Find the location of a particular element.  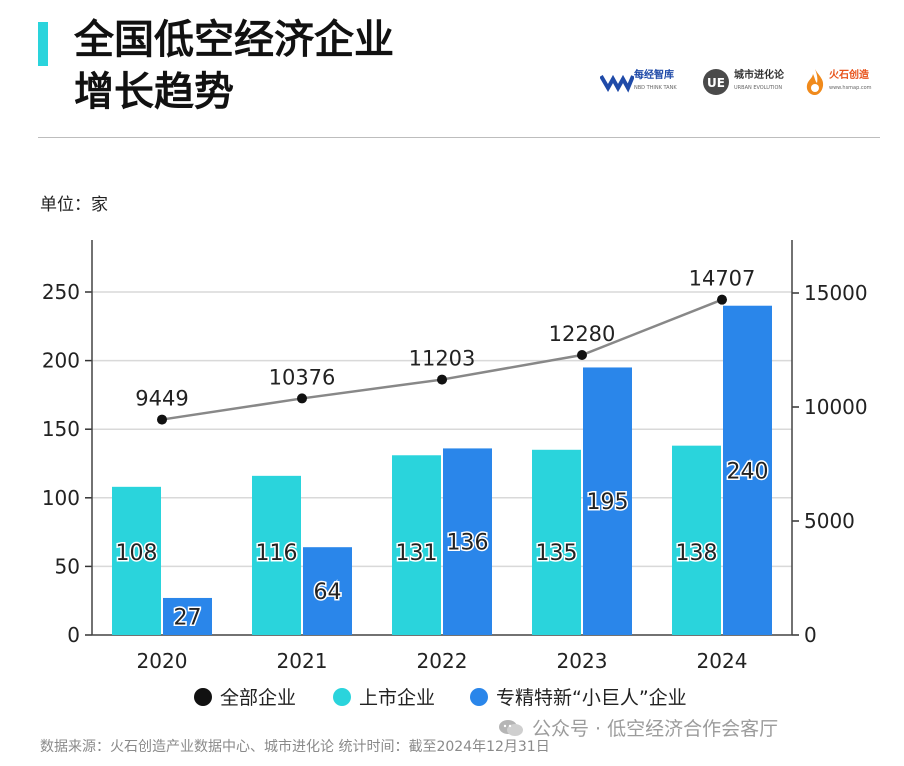

total-line is located at coordinates (442, 359).